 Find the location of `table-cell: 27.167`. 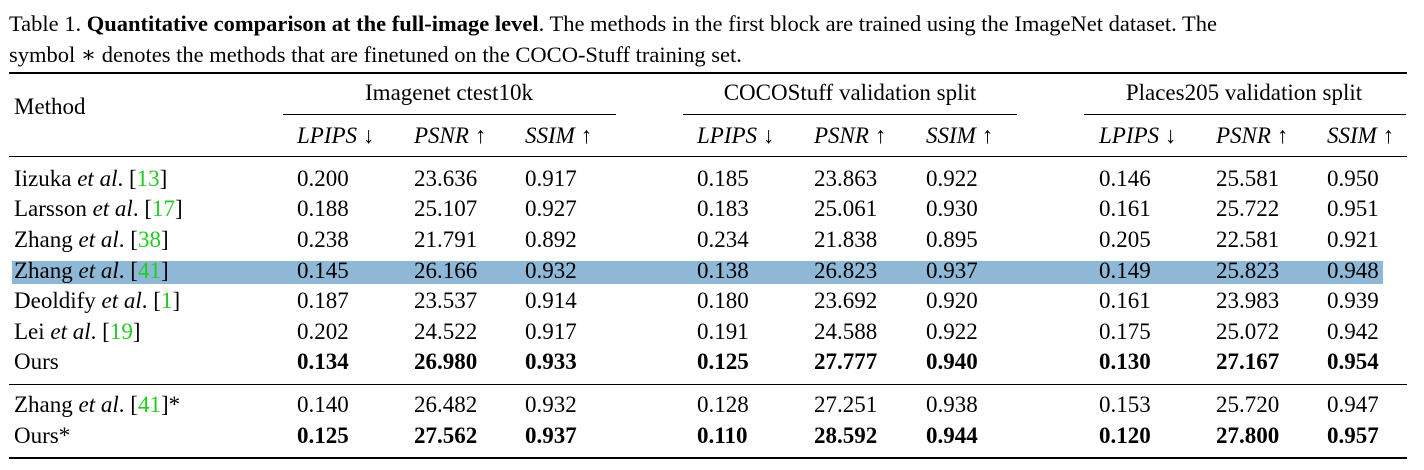

table-cell: 27.167 is located at coordinates (1248, 361).